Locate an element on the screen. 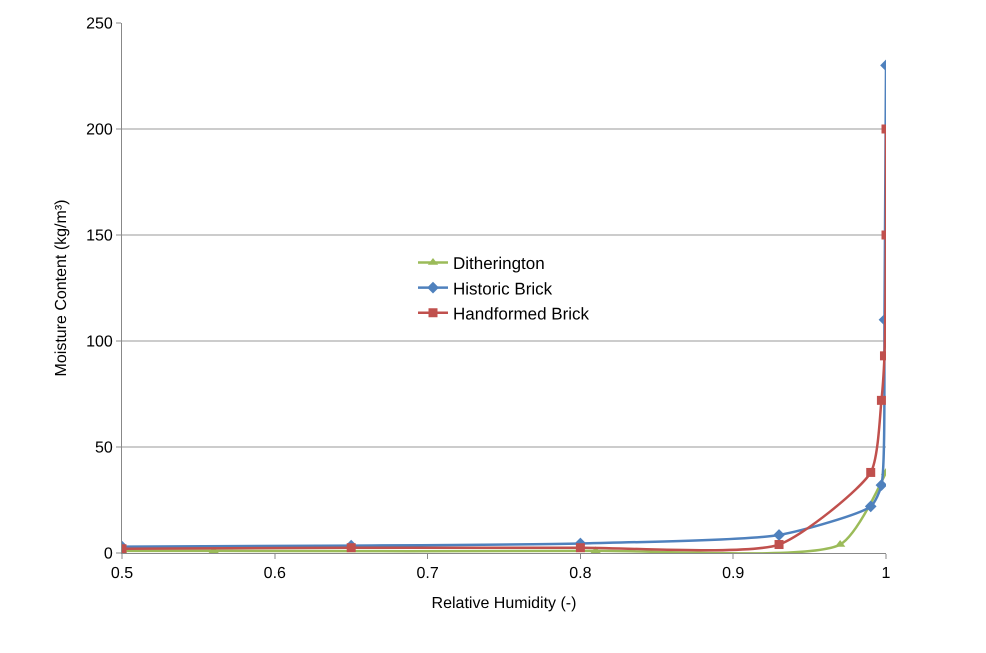  legend-label: Historic Brick is located at coordinates (503, 288).